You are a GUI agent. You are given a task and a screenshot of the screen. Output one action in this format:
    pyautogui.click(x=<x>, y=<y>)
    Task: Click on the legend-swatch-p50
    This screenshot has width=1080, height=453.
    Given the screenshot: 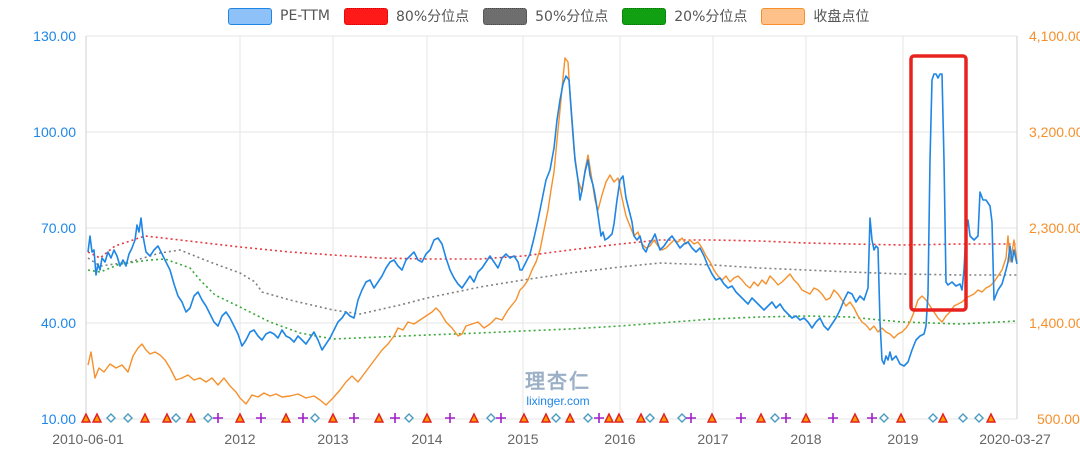 What is the action you would take?
    pyautogui.click(x=505, y=16)
    